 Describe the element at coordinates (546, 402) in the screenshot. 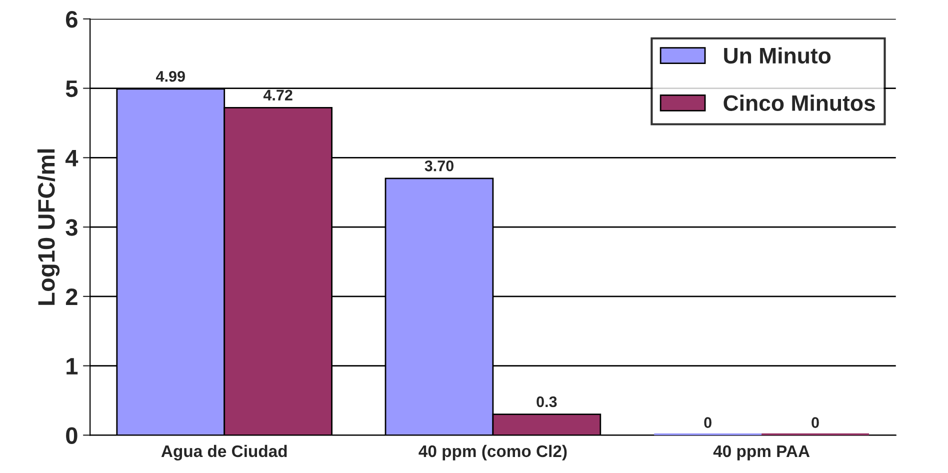

I see `data-label: 0.3` at that location.